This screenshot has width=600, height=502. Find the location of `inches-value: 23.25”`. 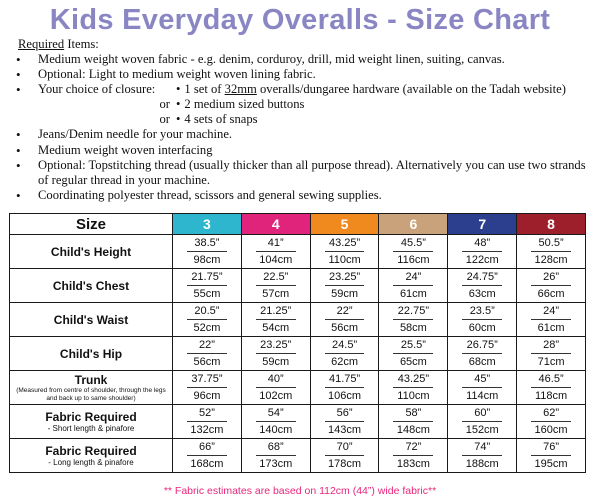

inches-value: 23.25” is located at coordinates (275, 346).